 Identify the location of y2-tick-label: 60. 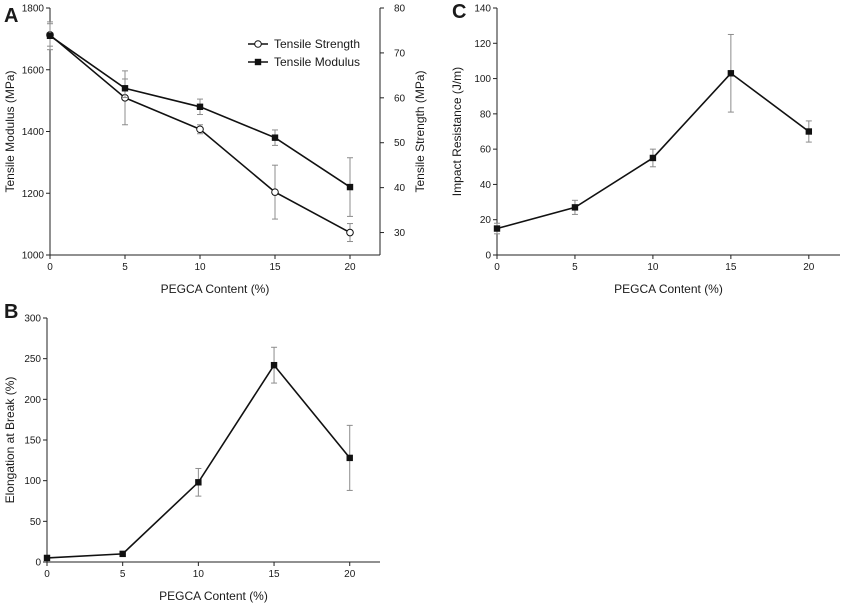
(400, 98).